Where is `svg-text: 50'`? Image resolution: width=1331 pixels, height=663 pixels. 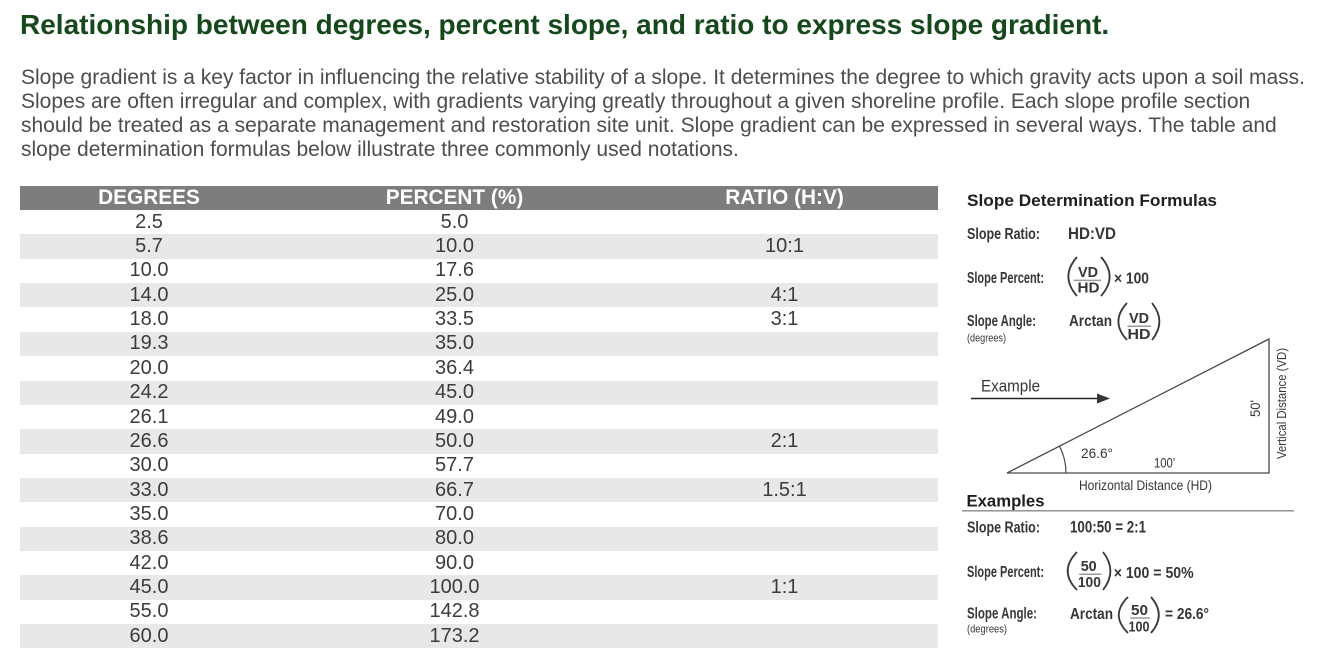
svg-text: 50' is located at coordinates (1255, 408).